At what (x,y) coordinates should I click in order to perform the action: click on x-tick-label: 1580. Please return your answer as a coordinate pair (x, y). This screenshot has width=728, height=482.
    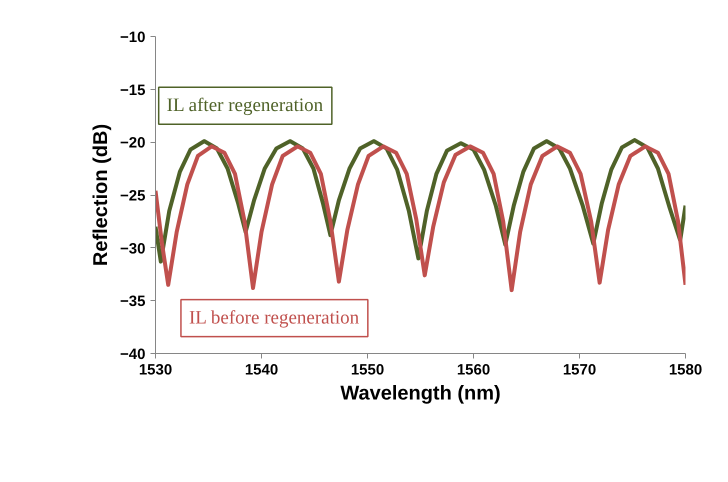
    Looking at the image, I should click on (685, 370).